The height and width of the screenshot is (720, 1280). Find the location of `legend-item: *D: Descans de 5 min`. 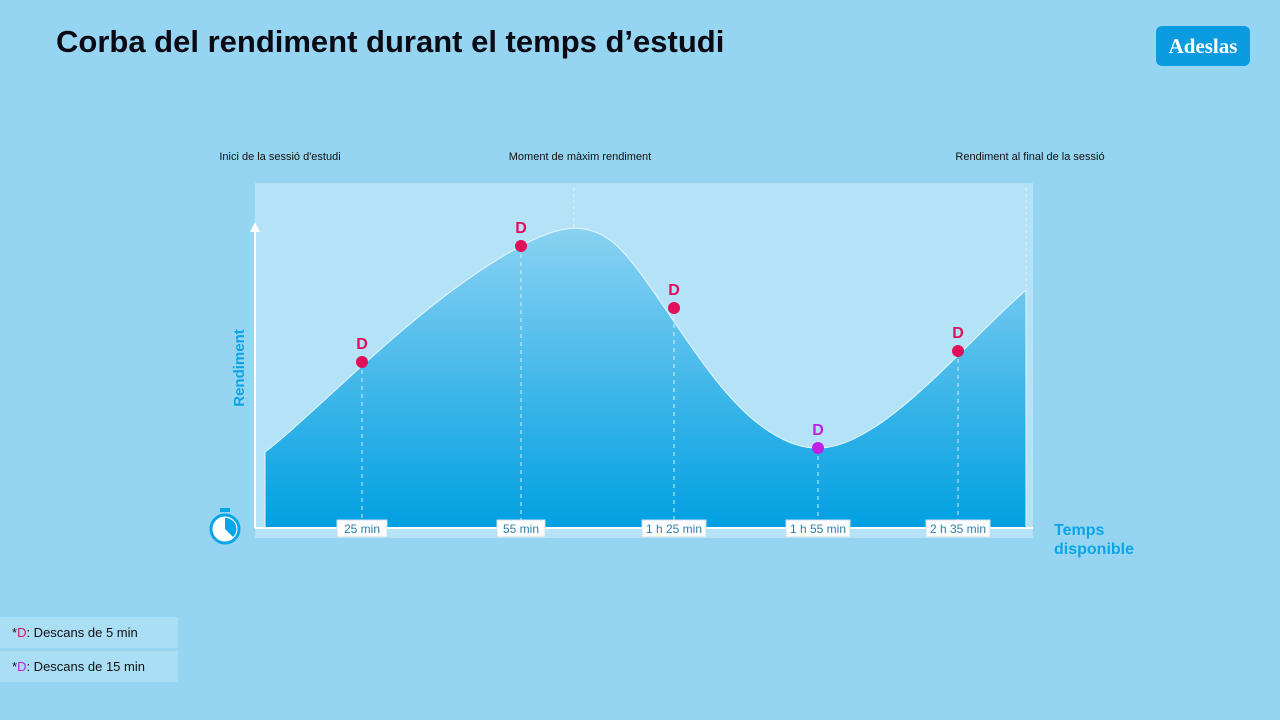

legend-item: *D: Descans de 5 min is located at coordinates (89, 632).